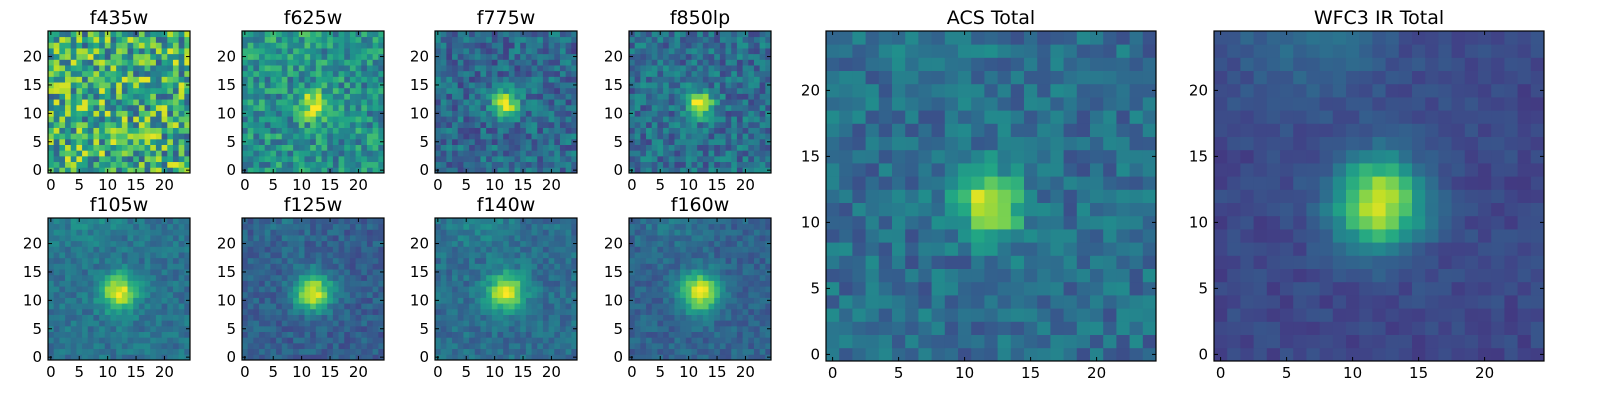 The image size is (1600, 400). Describe the element at coordinates (494, 372) in the screenshot. I see `x-tick-label: 10` at that location.